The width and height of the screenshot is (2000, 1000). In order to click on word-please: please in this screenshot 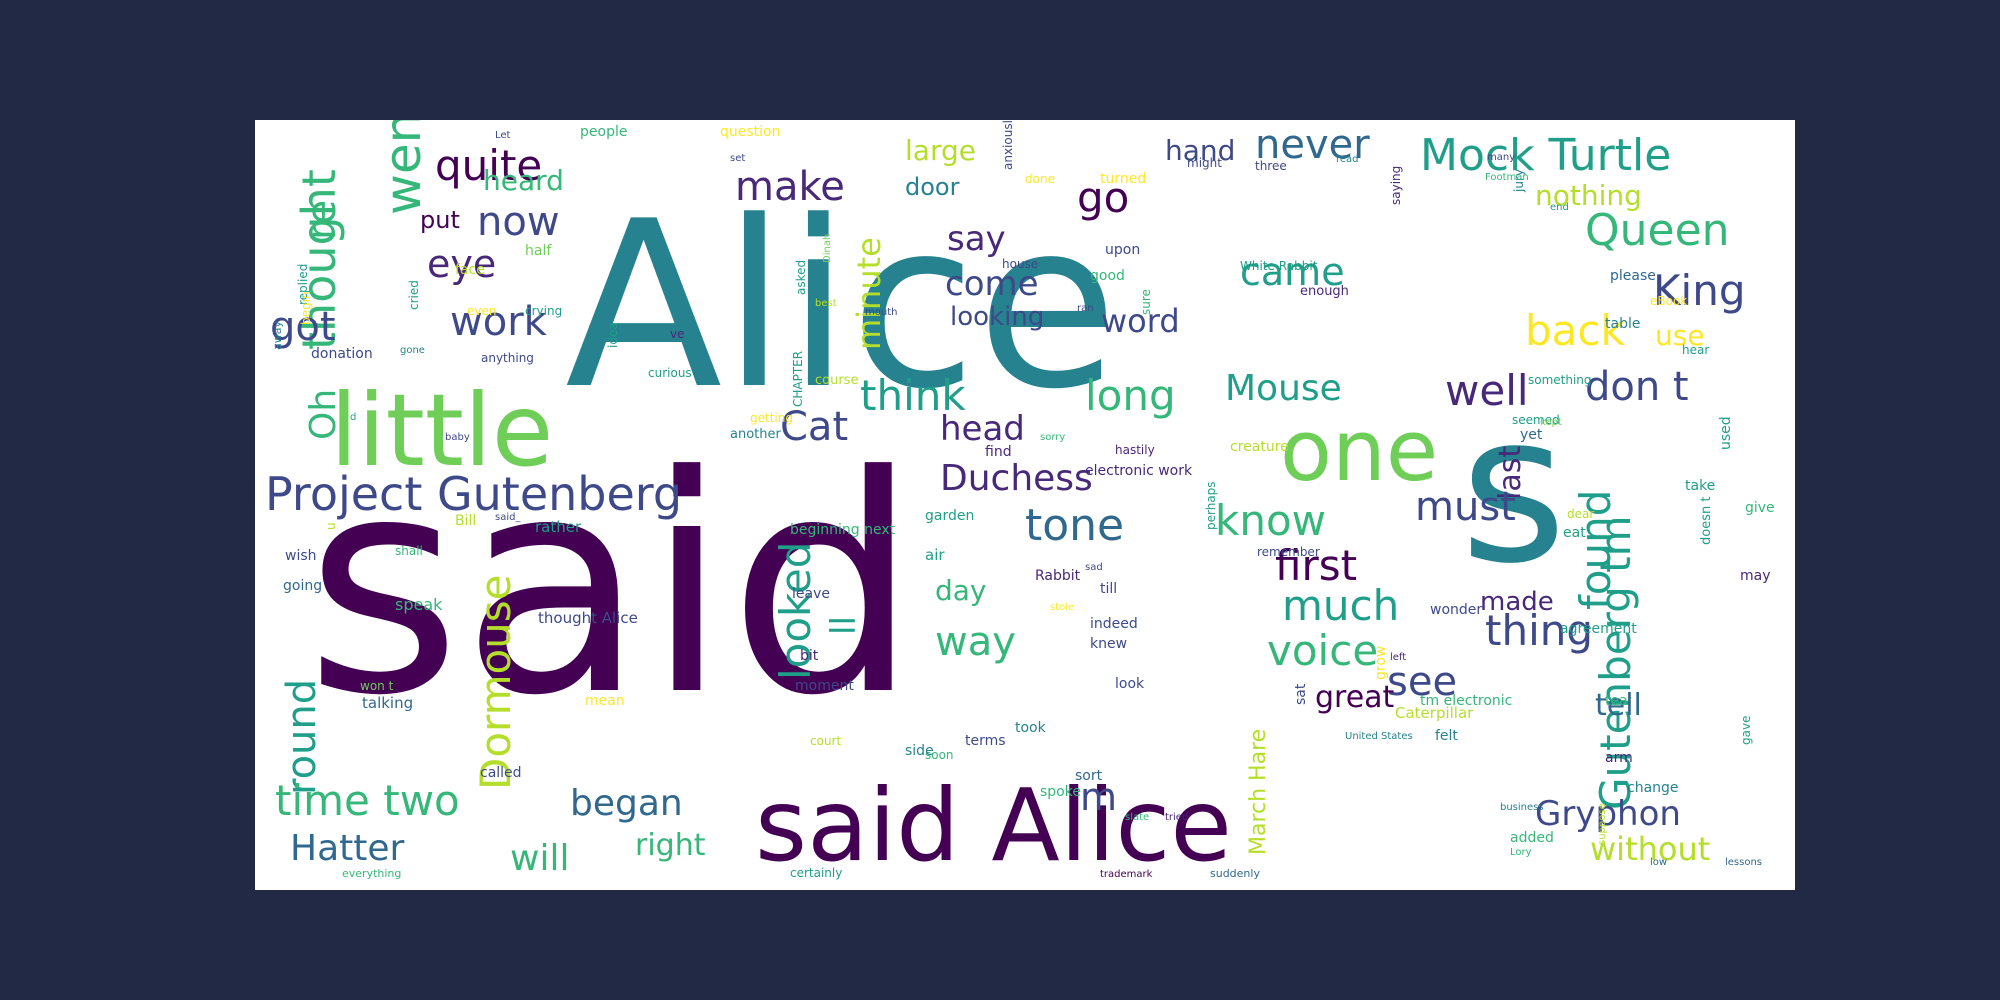, I will do `click(1633, 276)`.